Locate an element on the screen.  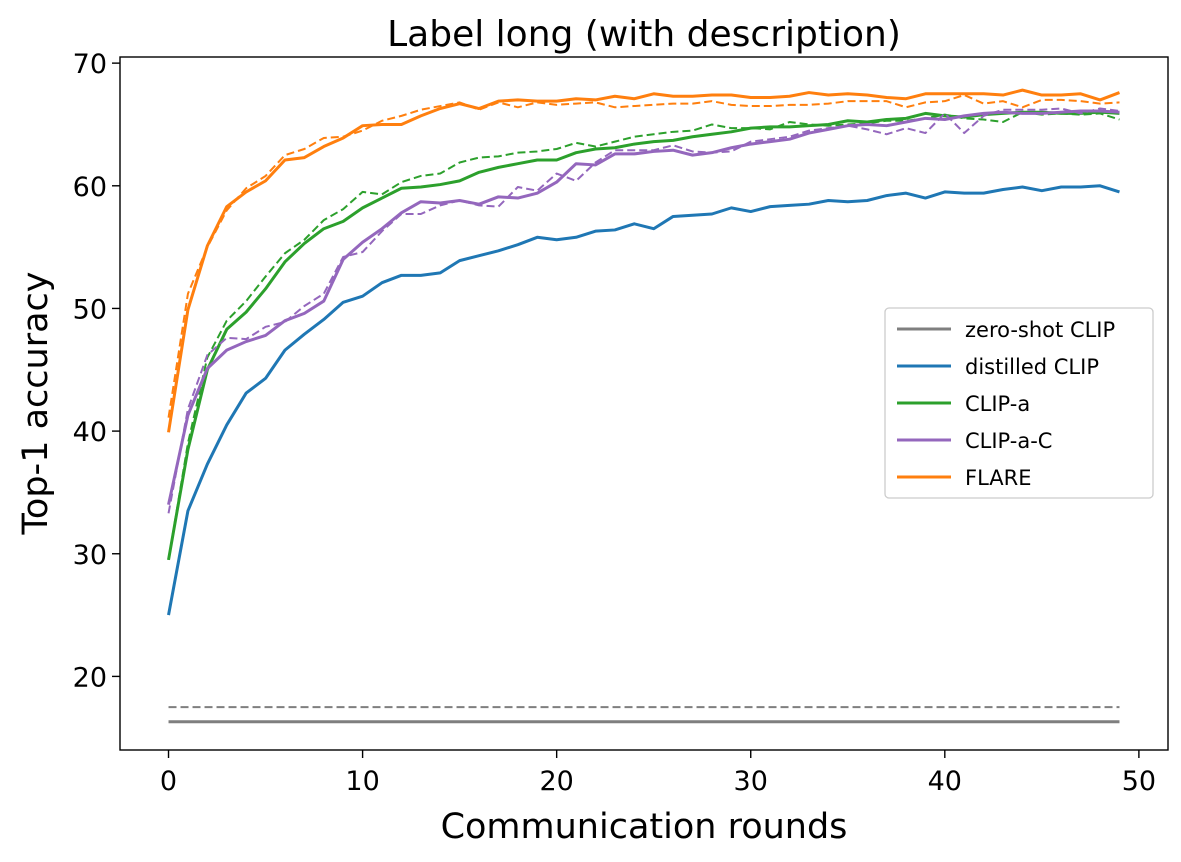
legend-box is located at coordinates (1019, 403).